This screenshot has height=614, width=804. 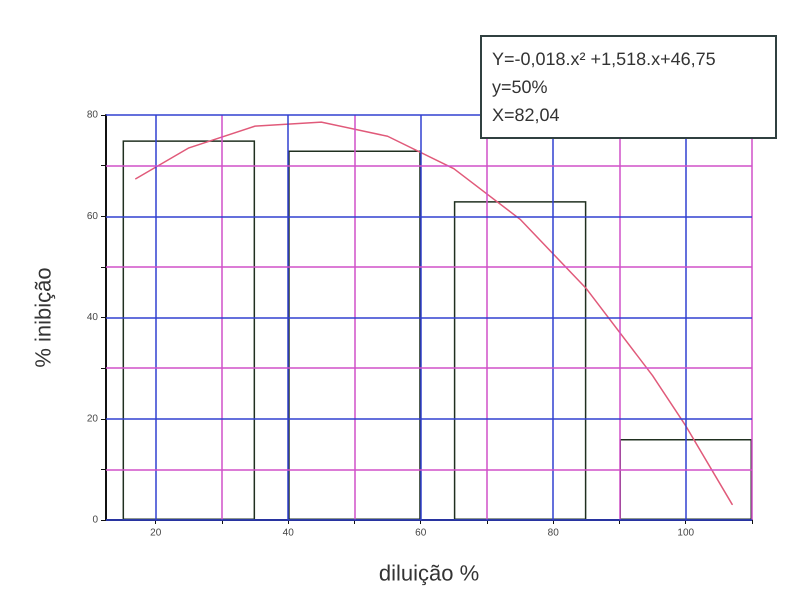 I want to click on x-tick-label: 40, so click(x=288, y=533).